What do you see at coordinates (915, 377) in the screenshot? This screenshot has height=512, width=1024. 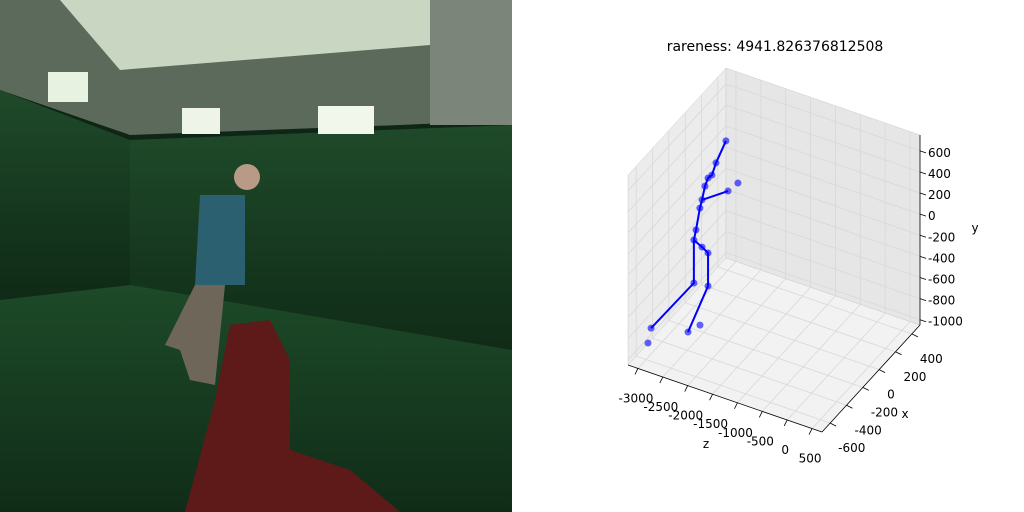 I see `x-tick-label: 200` at bounding box center [915, 377].